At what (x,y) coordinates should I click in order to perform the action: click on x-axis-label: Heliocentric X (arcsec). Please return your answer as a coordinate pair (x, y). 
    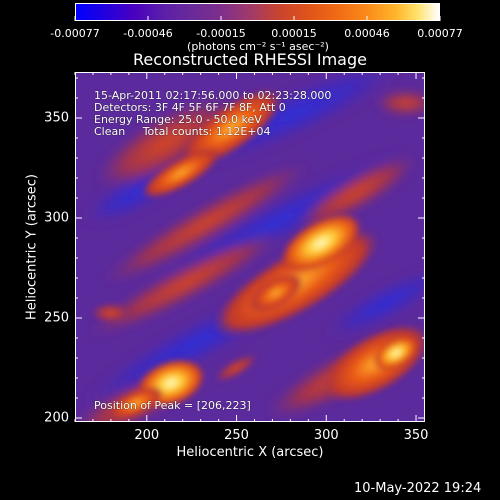
    Looking at the image, I should click on (250, 452).